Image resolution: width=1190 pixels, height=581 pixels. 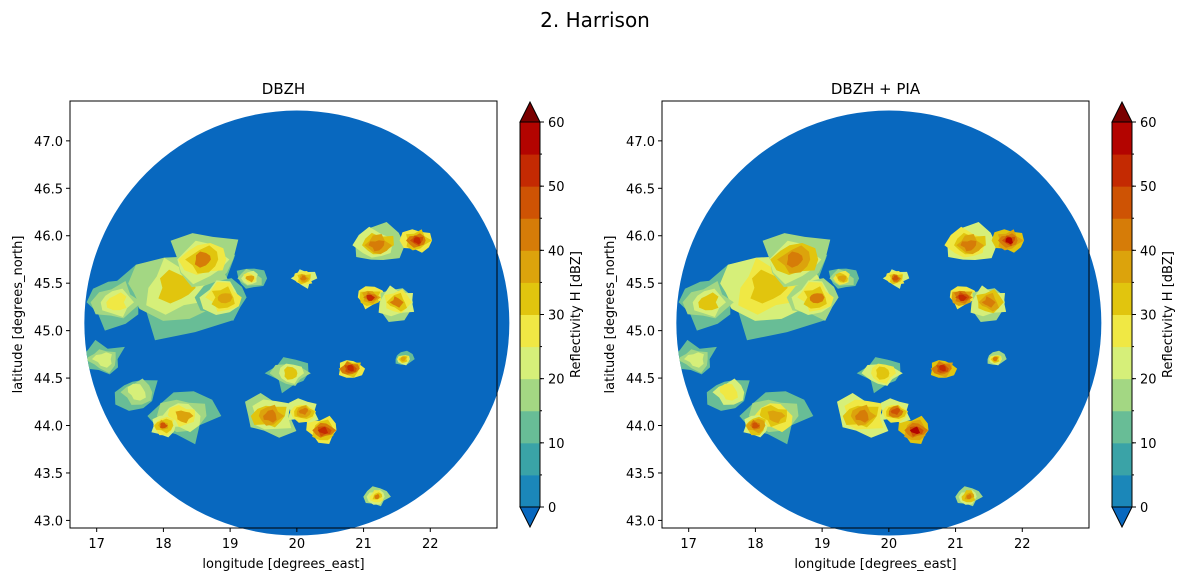 I want to click on y-tick-label: 43.5, so click(x=640, y=474).